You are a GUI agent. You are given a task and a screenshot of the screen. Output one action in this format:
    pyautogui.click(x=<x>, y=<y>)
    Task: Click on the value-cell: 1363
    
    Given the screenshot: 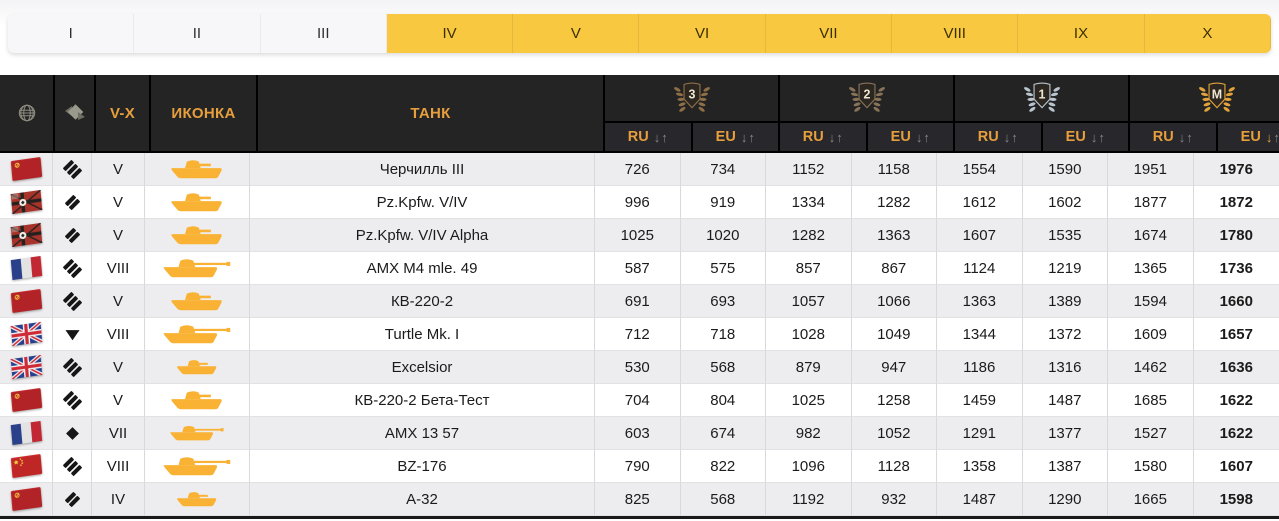 What is the action you would take?
    pyautogui.click(x=980, y=301)
    